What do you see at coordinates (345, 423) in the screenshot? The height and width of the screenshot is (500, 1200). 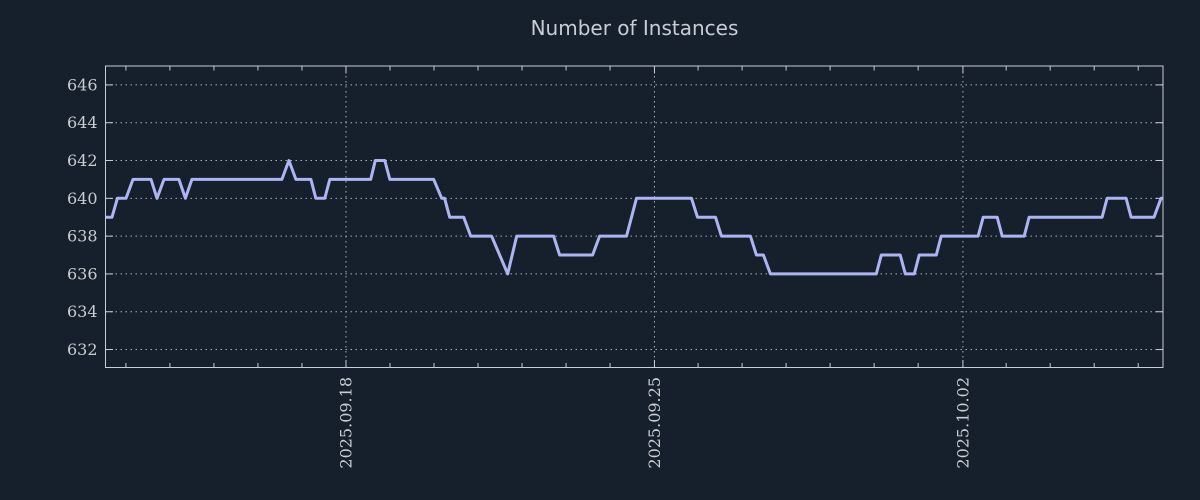 I see `x-tick-label: 2025.09.18` at bounding box center [345, 423].